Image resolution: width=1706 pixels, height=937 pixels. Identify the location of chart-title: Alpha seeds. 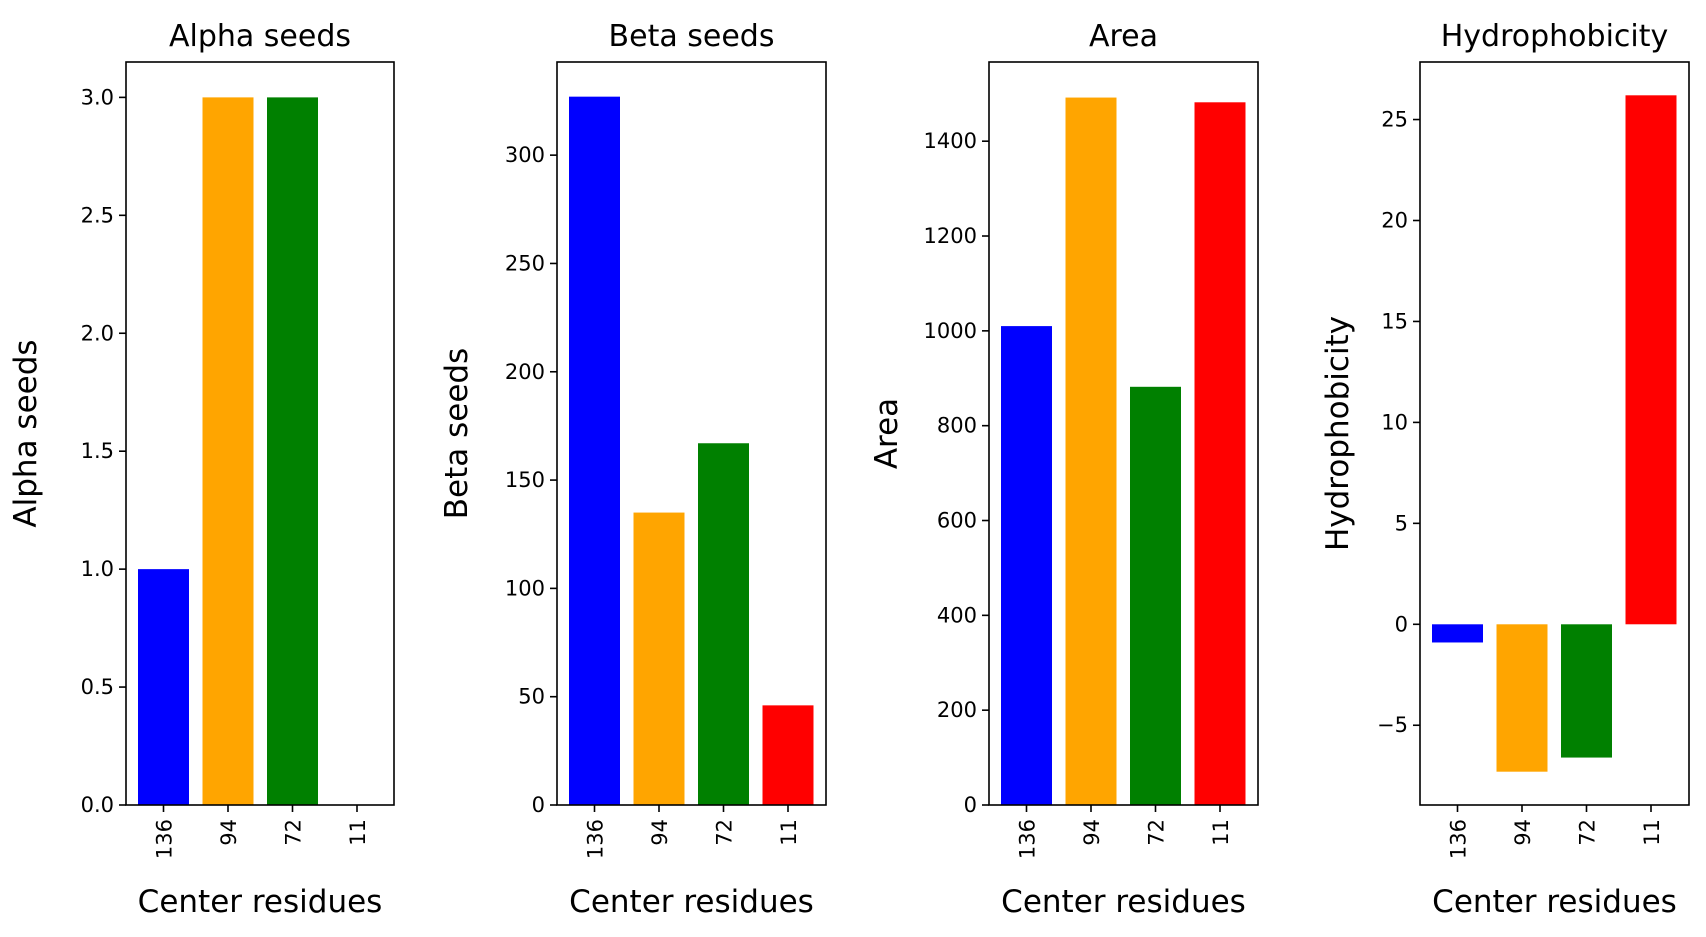
(260, 36).